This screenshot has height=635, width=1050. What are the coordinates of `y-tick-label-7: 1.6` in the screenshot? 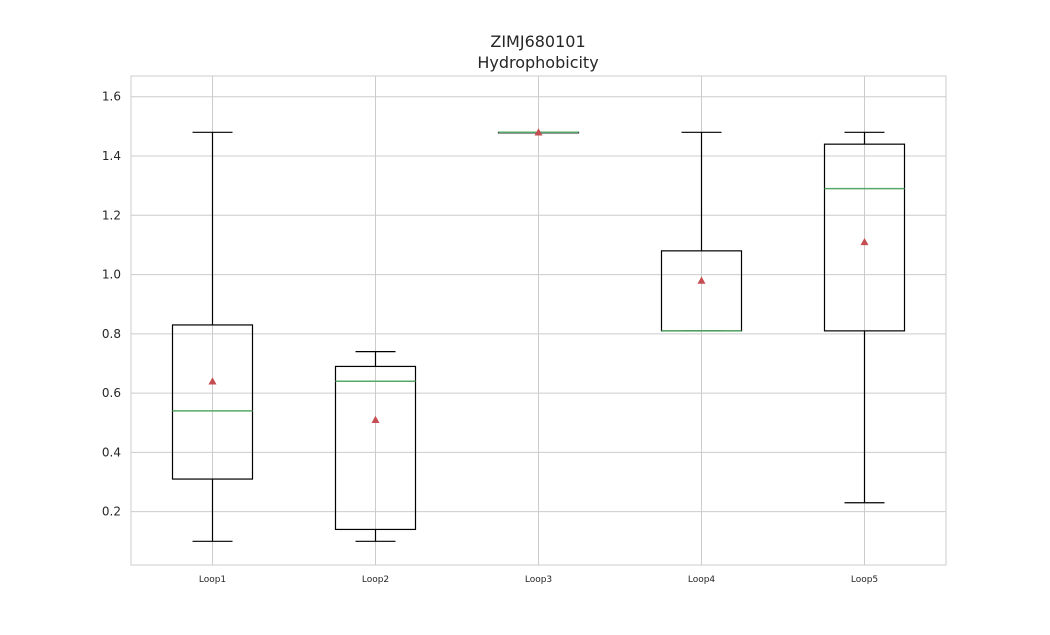 It's located at (111, 97).